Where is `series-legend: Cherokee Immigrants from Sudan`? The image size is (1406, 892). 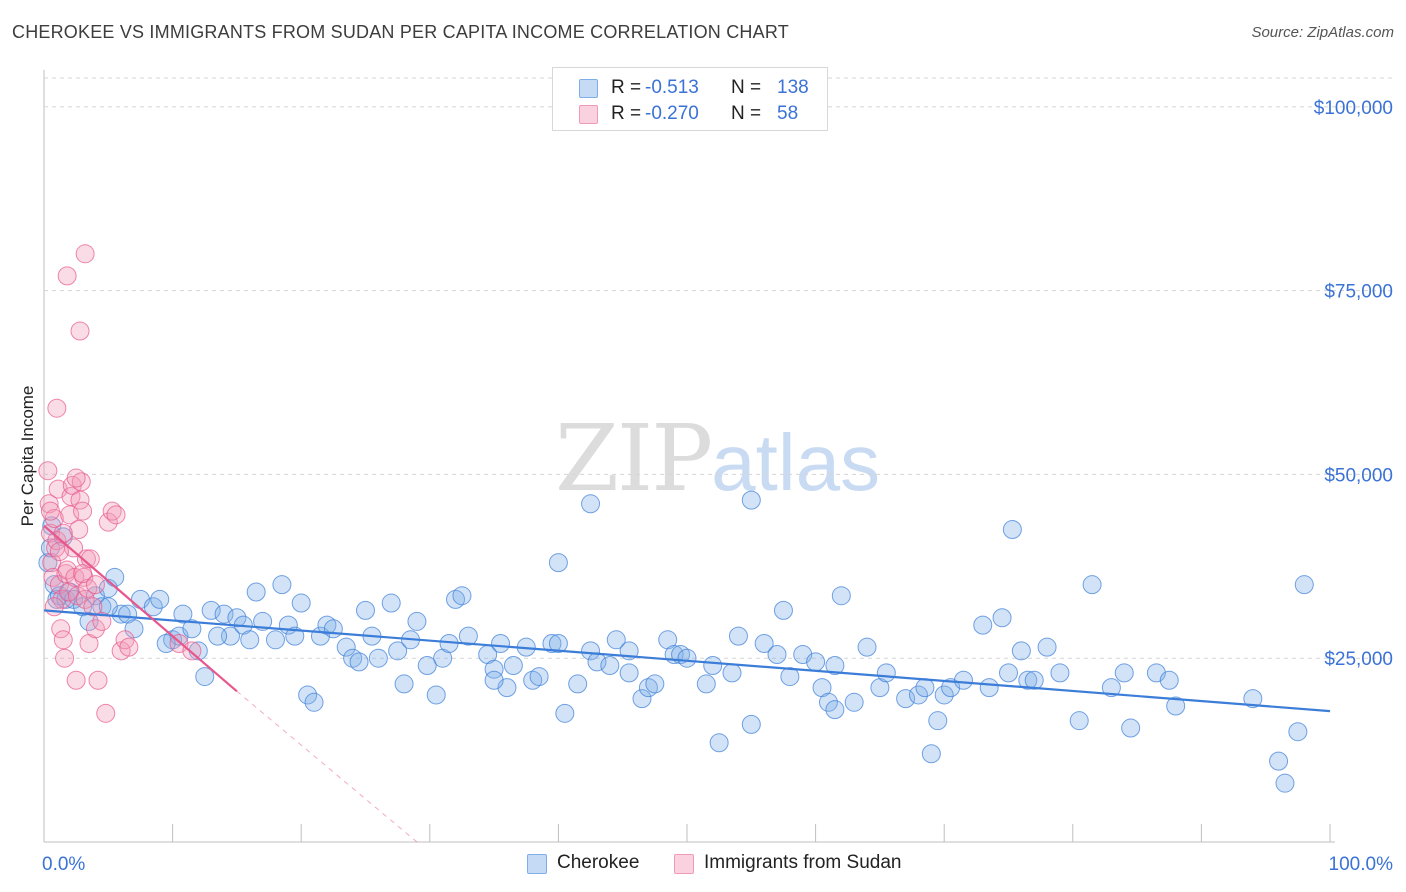
series-legend: Cherokee Immigrants from Sudan is located at coordinates (703, 865).